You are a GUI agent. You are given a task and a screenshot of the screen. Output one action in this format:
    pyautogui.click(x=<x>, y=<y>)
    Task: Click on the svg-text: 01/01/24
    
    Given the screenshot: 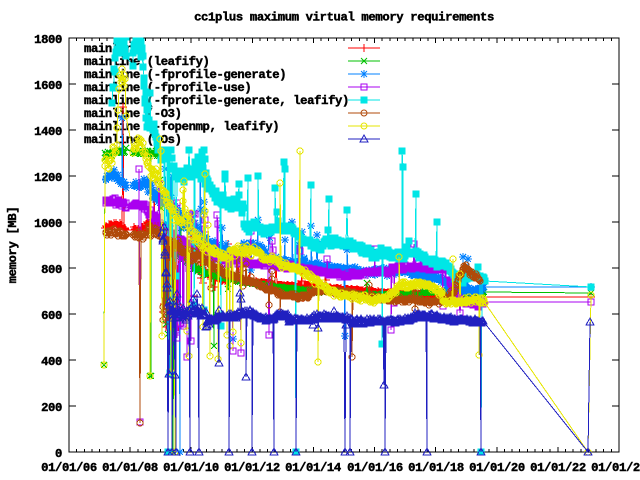 What is the action you would take?
    pyautogui.click(x=615, y=468)
    